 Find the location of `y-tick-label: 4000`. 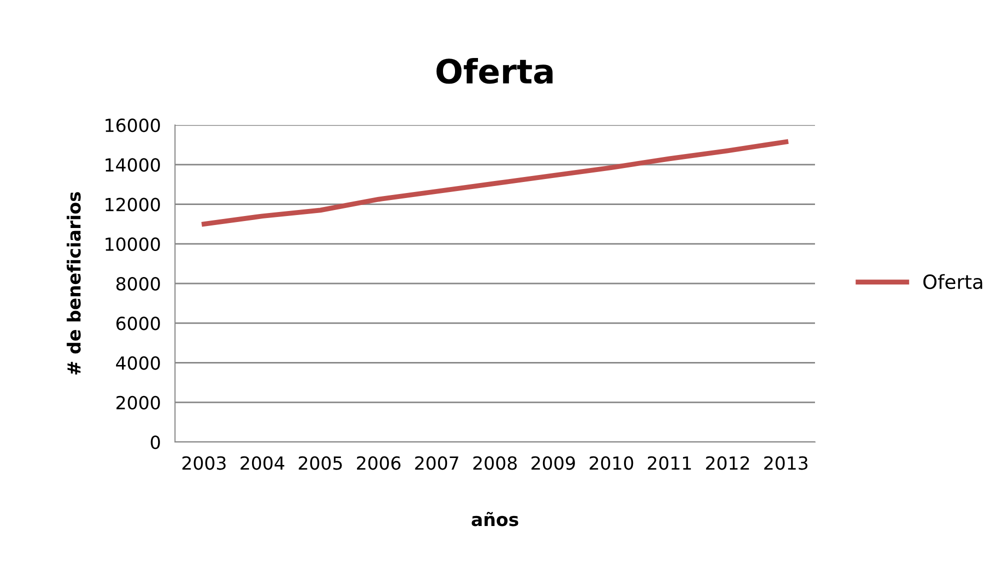

y-tick-label: 4000 is located at coordinates (138, 363).